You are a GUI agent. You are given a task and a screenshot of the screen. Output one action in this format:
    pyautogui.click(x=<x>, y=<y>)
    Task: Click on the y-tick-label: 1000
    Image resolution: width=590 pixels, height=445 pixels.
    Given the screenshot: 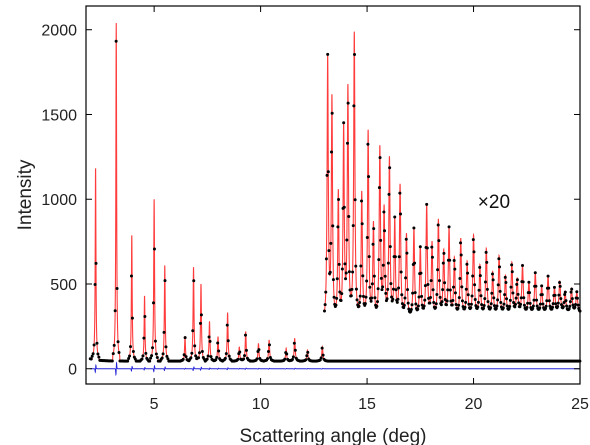 What is the action you would take?
    pyautogui.click(x=59, y=200)
    